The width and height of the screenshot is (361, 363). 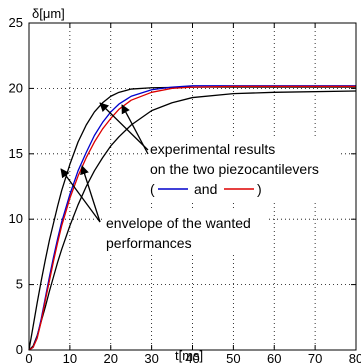 I want to click on arrow-to-red-curve, so click(x=135, y=129).